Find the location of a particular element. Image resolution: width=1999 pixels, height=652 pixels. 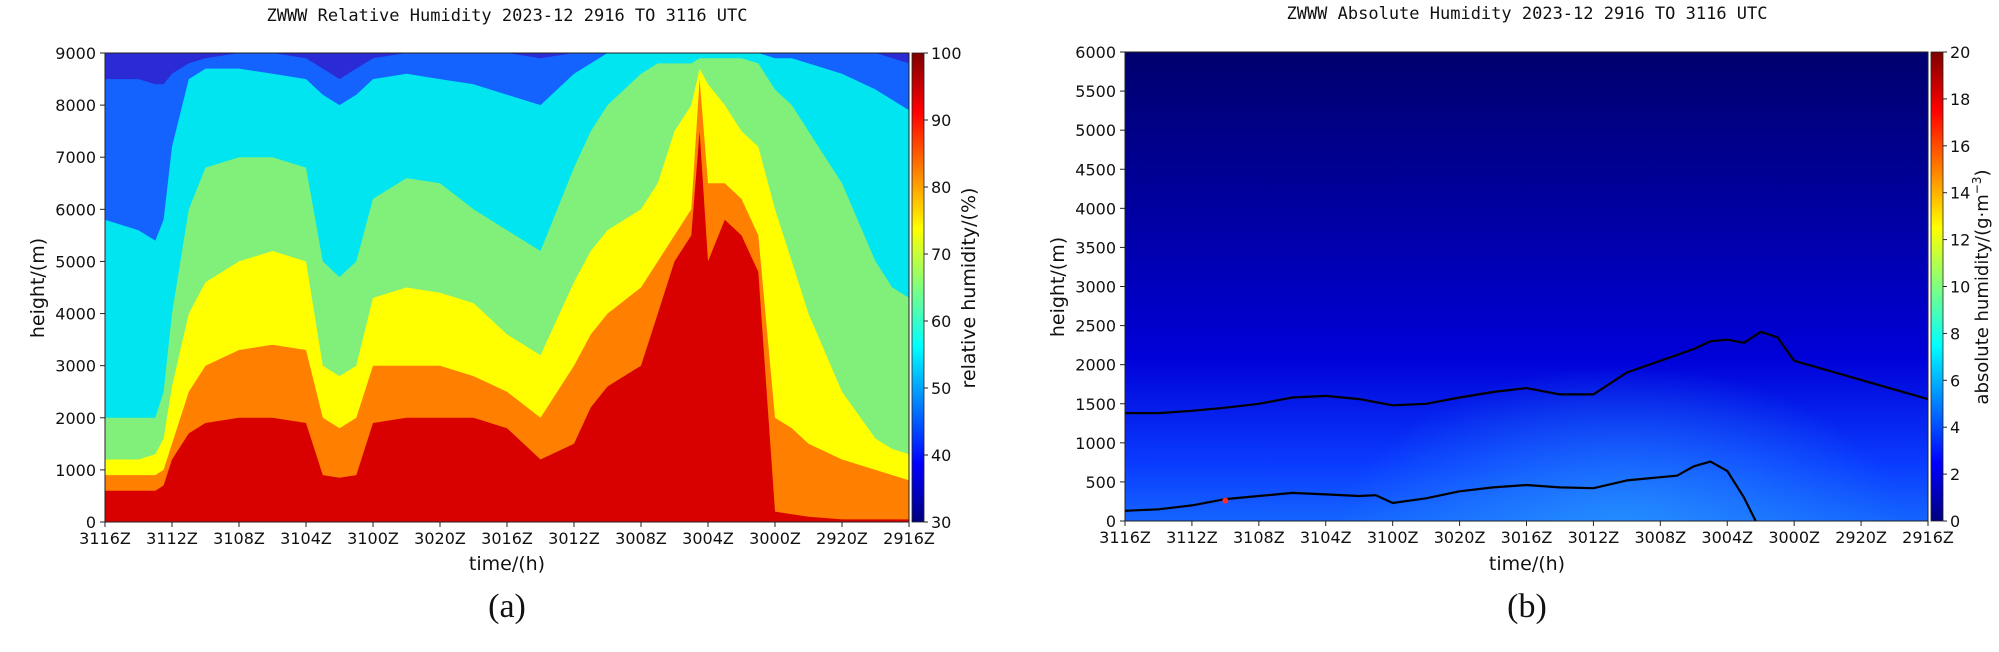

colorbar-tick-label: 80 is located at coordinates (941, 187).